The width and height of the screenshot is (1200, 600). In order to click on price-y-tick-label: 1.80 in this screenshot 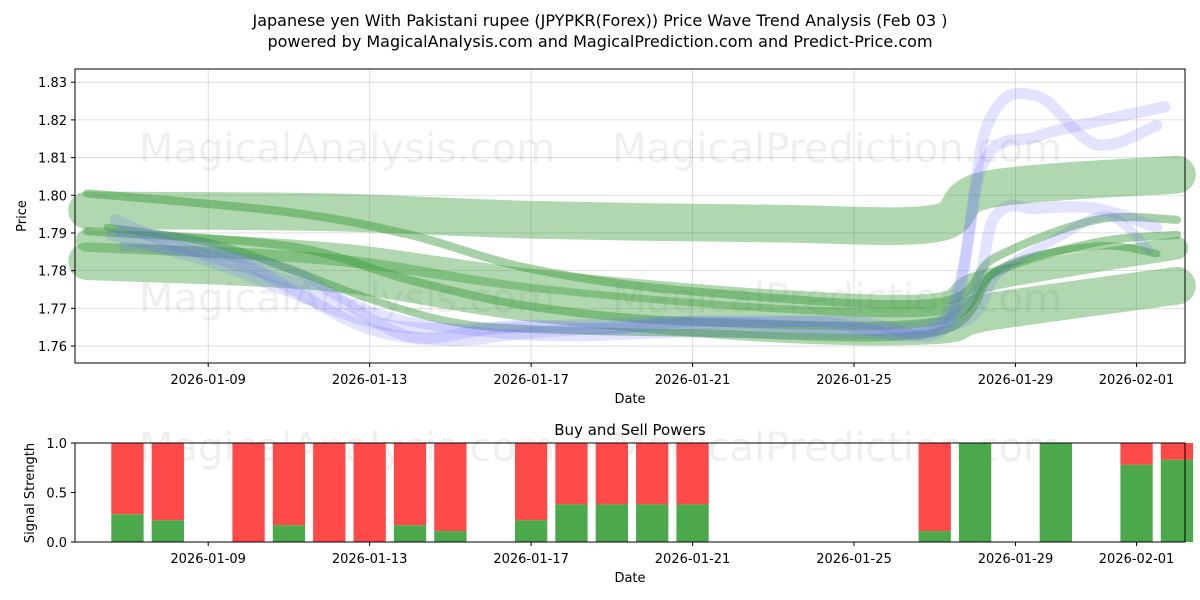, I will do `click(52, 196)`.